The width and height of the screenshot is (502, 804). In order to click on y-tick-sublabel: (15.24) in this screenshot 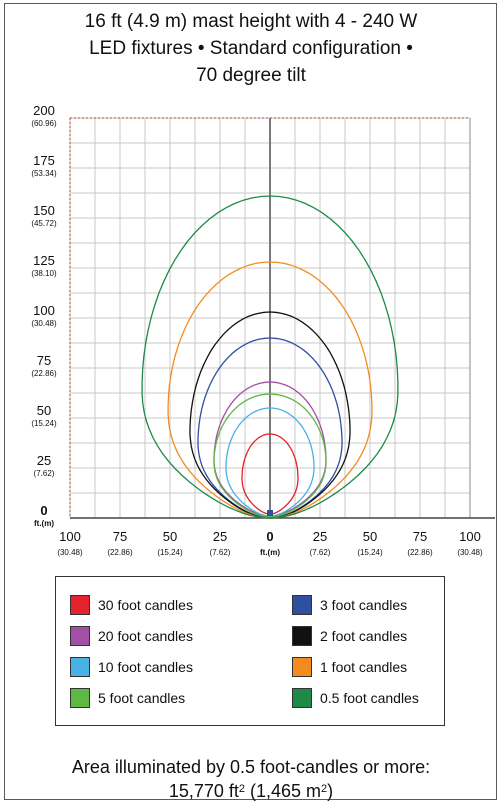, I will do `click(44, 423)`.